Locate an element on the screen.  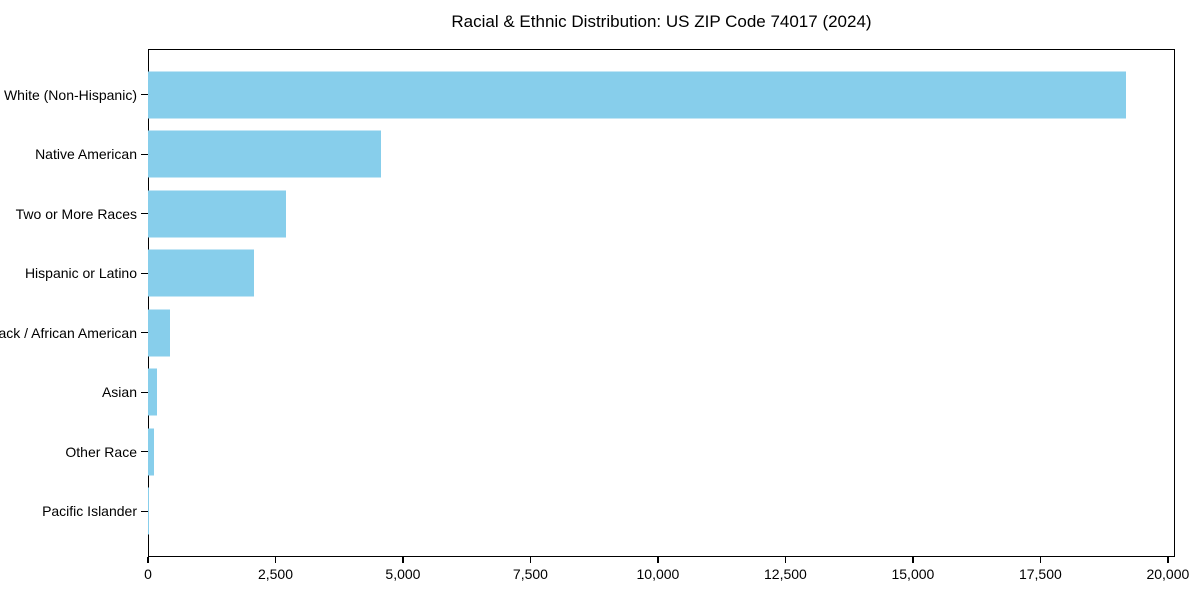
x-tick-label: 17,500 is located at coordinates (1040, 574).